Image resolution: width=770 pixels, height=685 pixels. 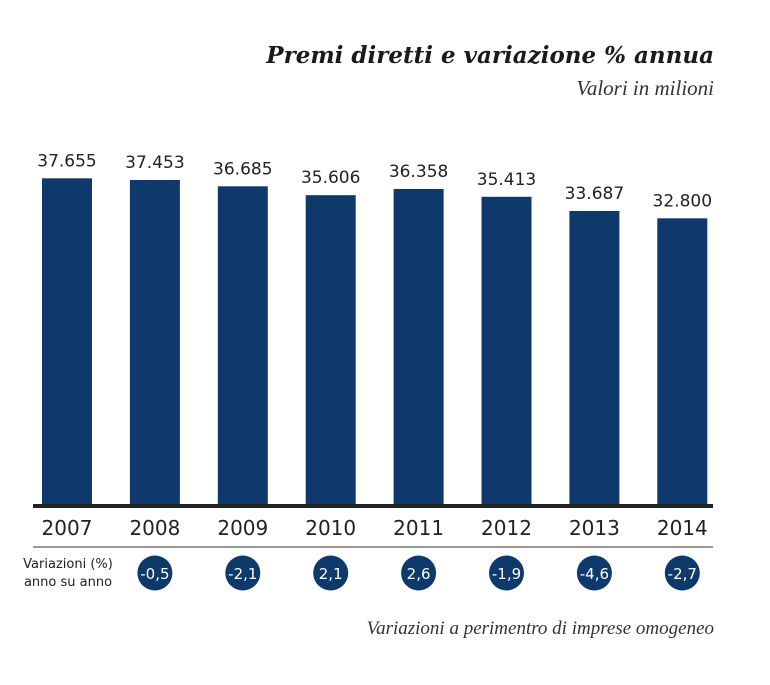 I want to click on bar-2007, so click(x=67, y=341).